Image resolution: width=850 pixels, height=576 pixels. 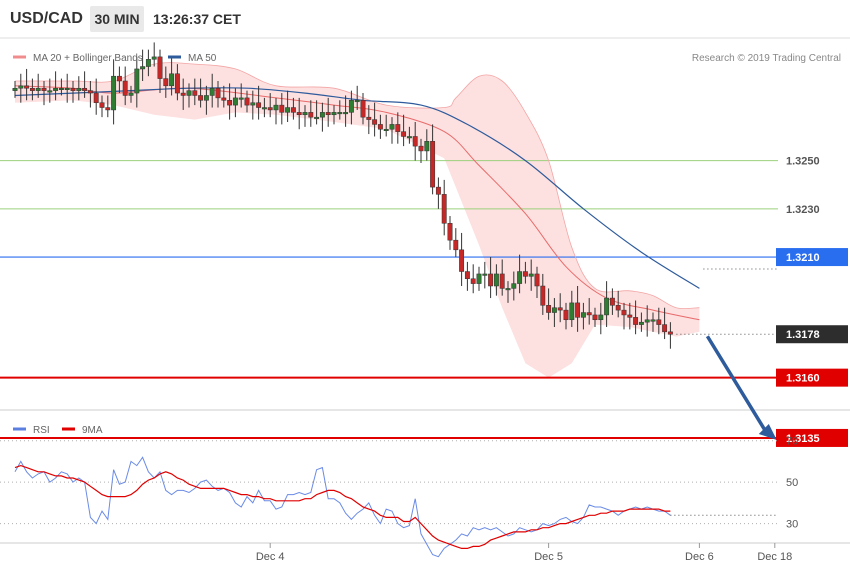 I want to click on level-label-1-3210: 1.3210, so click(x=803, y=258).